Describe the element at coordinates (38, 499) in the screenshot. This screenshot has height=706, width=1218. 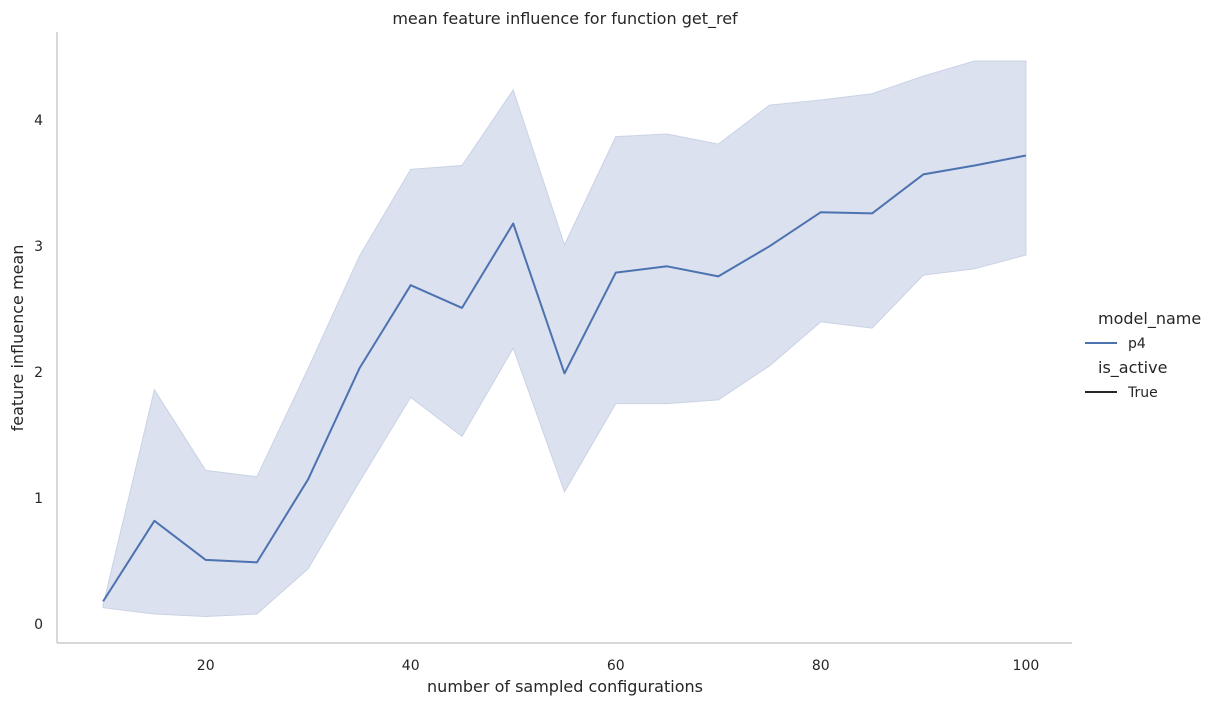
I see `y-tick-label: 1` at that location.